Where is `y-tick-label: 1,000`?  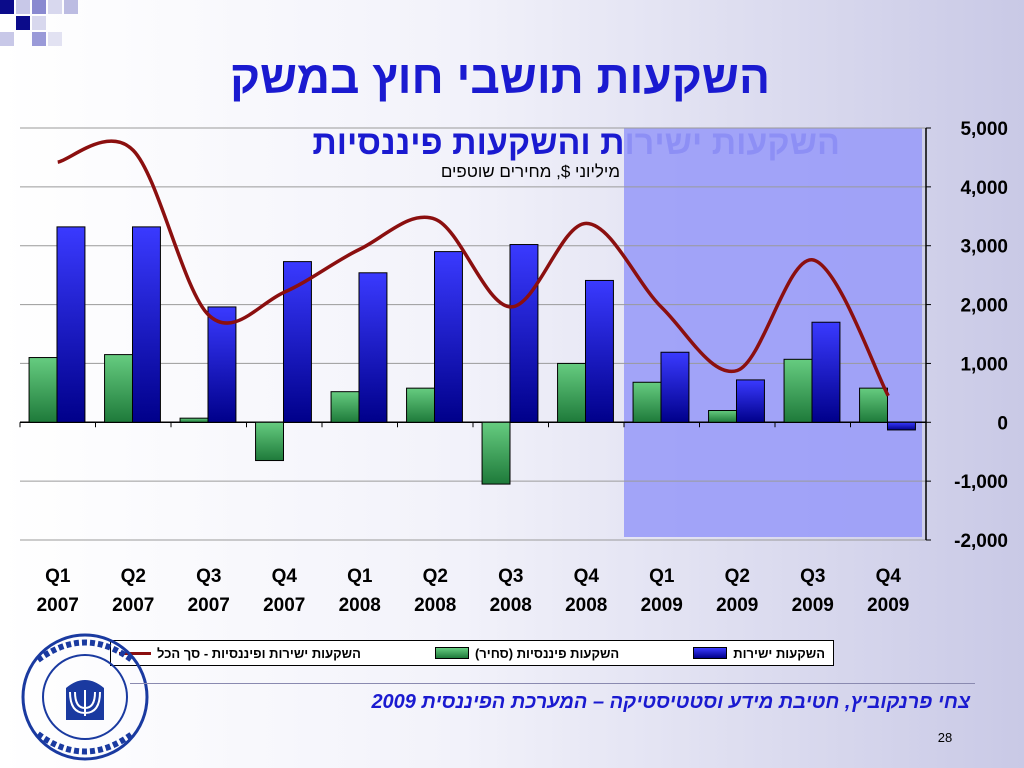
y-tick-label: 1,000 is located at coordinates (984, 364).